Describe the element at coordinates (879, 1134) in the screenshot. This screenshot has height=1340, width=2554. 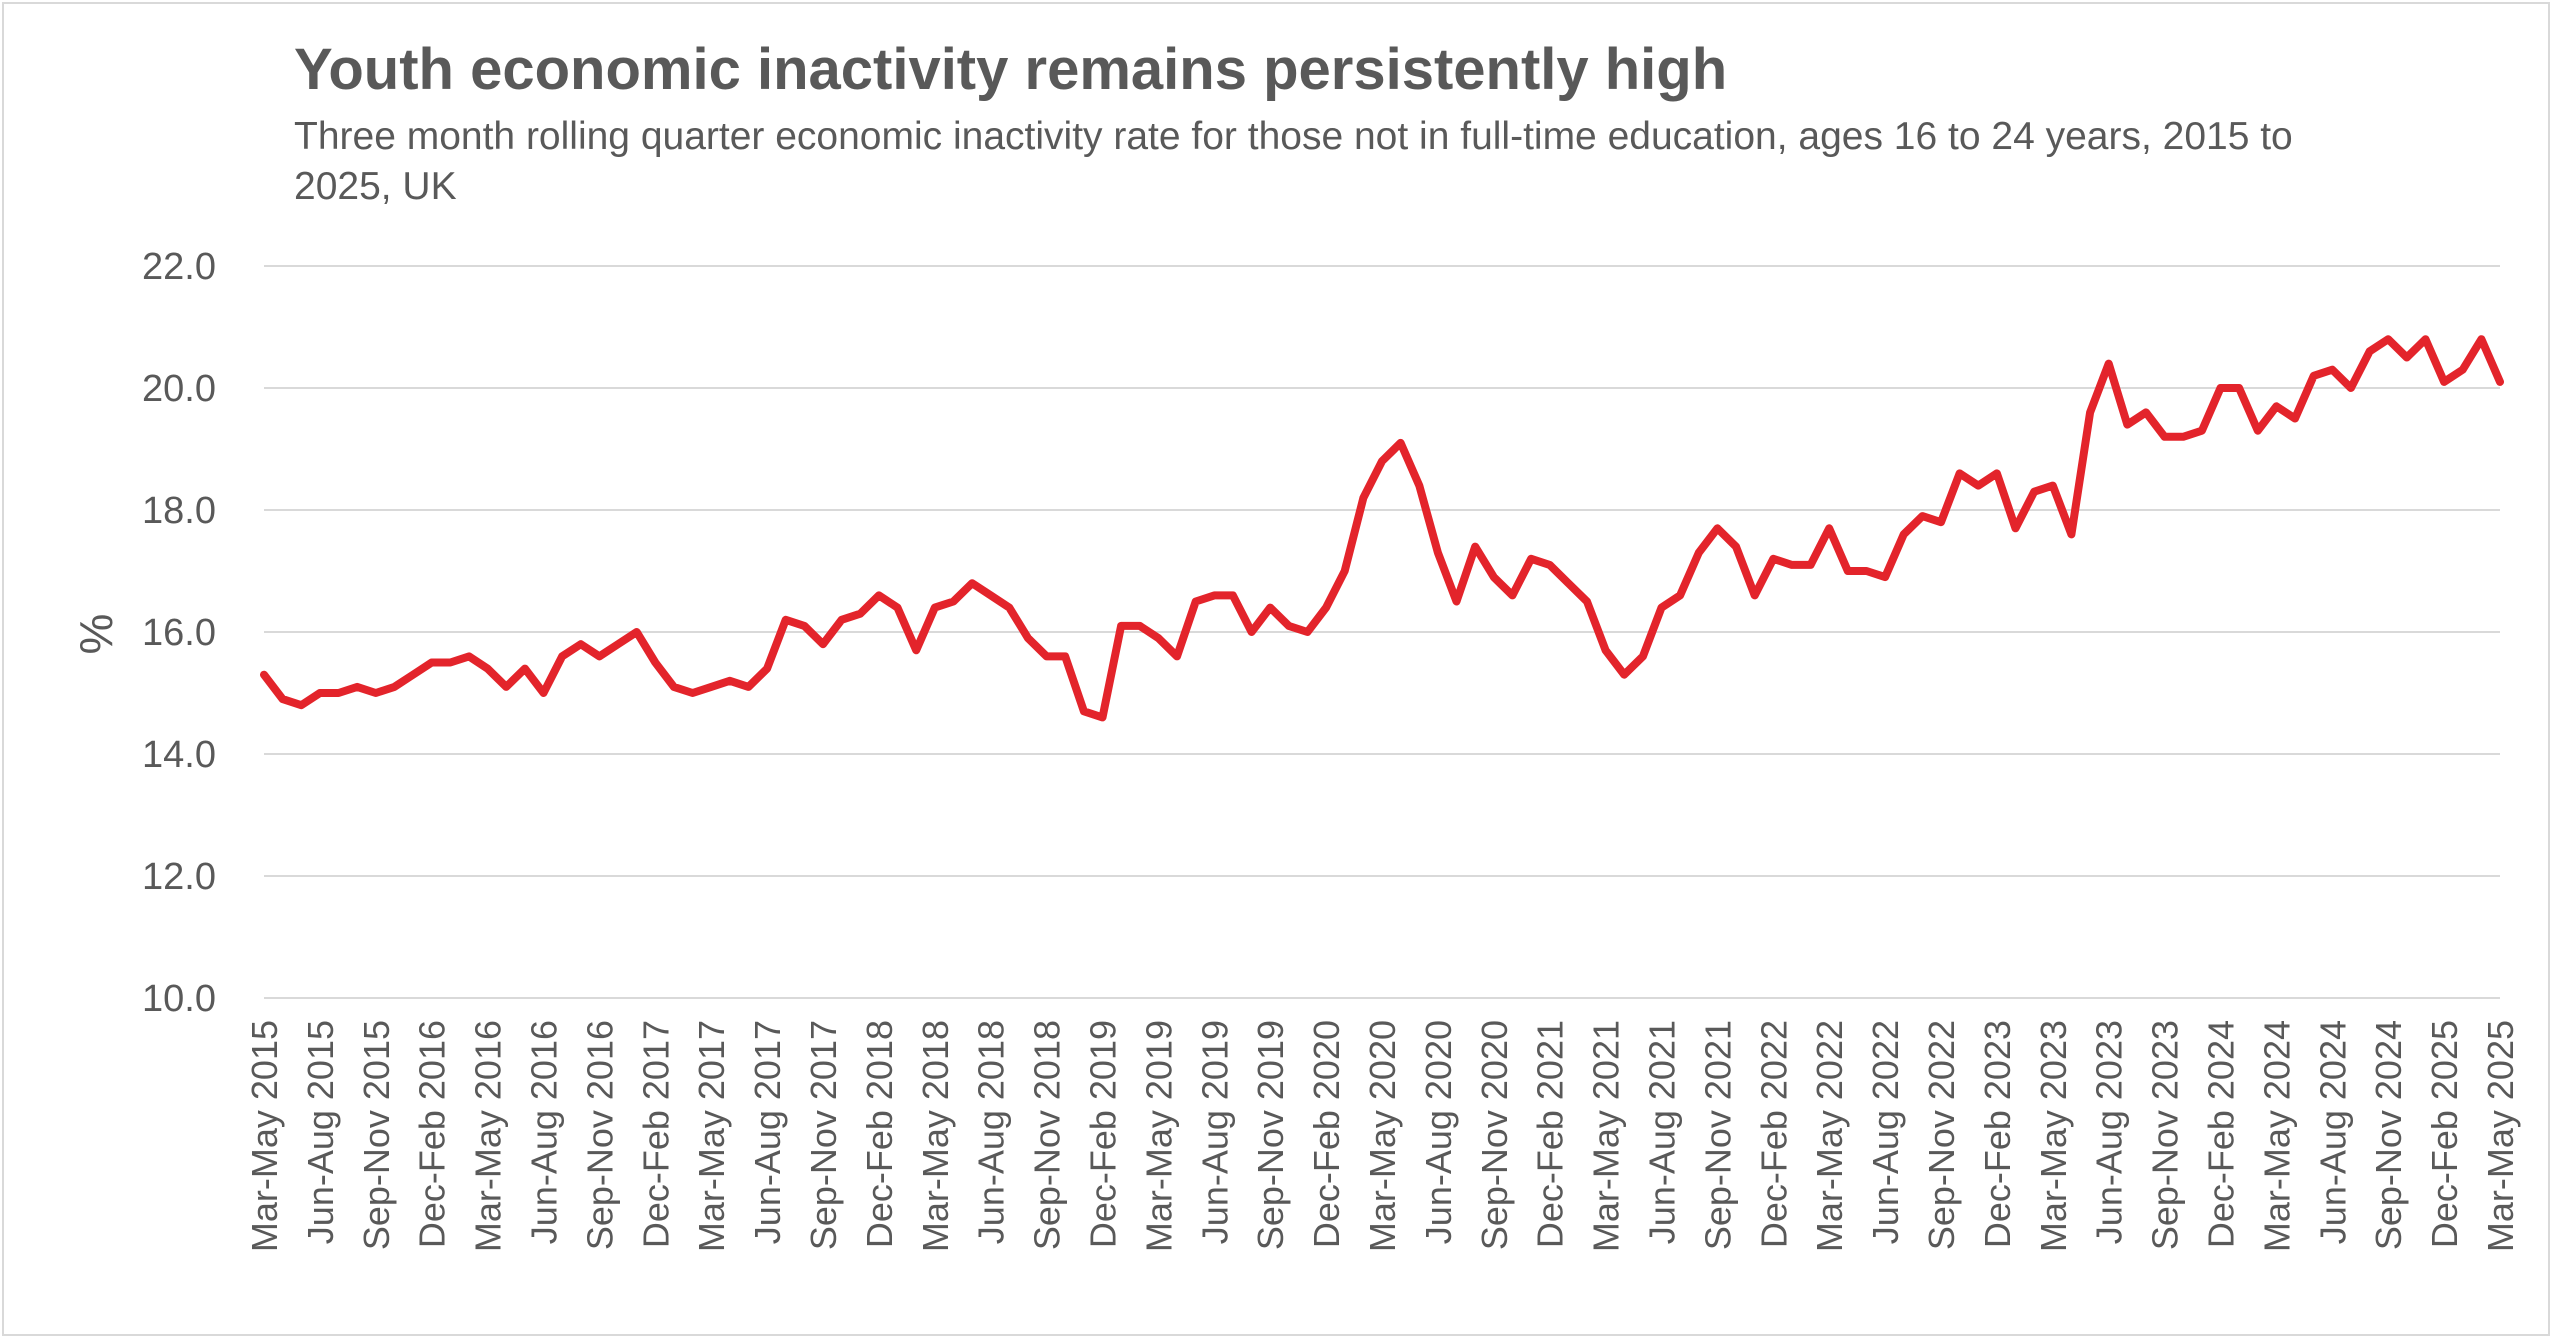
I see `x-tick-label: Dec-Feb 2018` at that location.